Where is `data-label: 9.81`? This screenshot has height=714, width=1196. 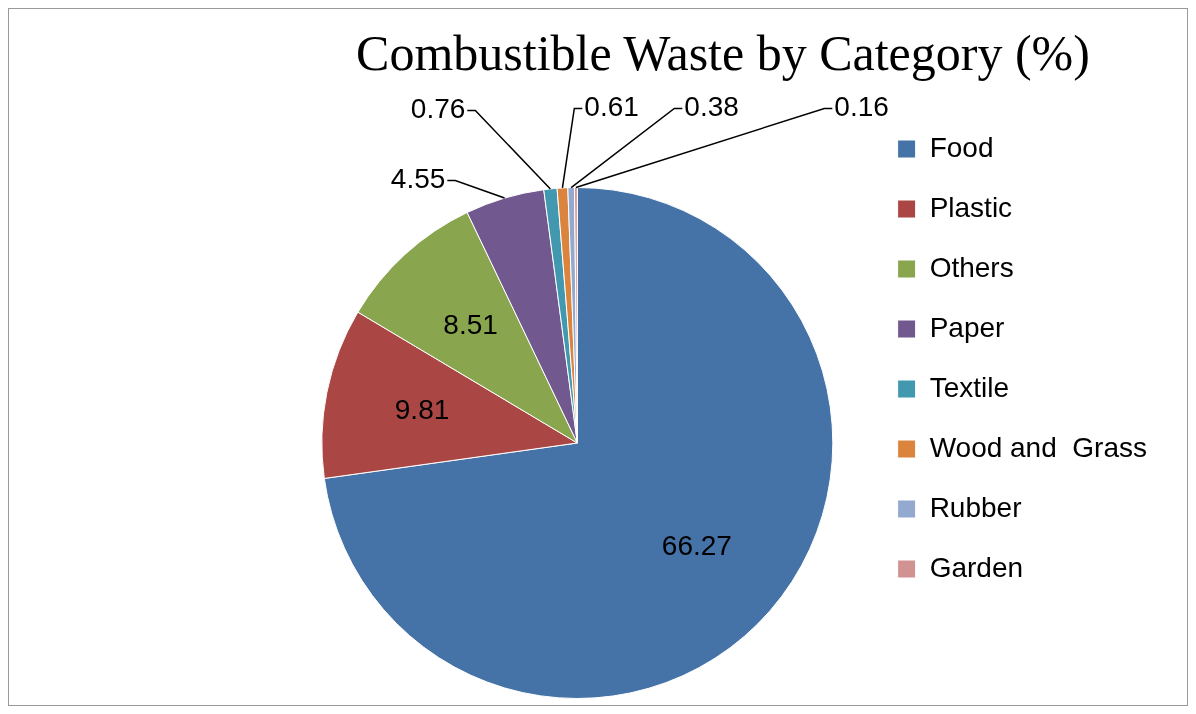
data-label: 9.81 is located at coordinates (422, 410).